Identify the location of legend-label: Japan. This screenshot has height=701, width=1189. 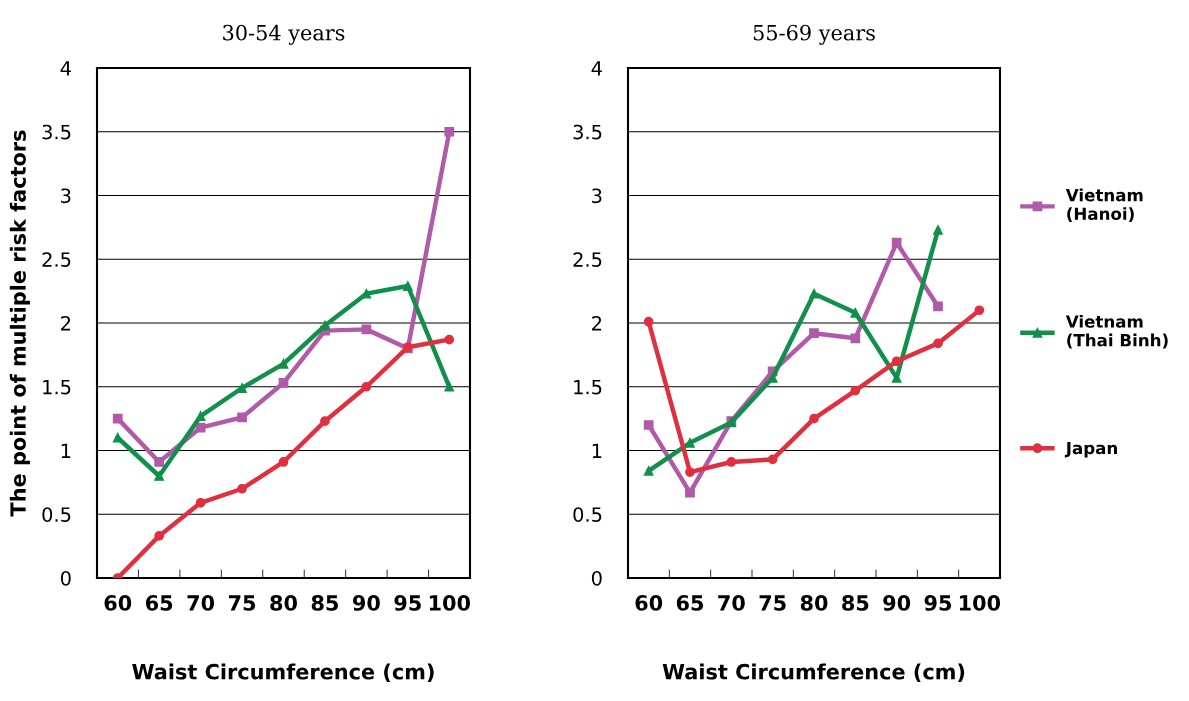
(1090, 449).